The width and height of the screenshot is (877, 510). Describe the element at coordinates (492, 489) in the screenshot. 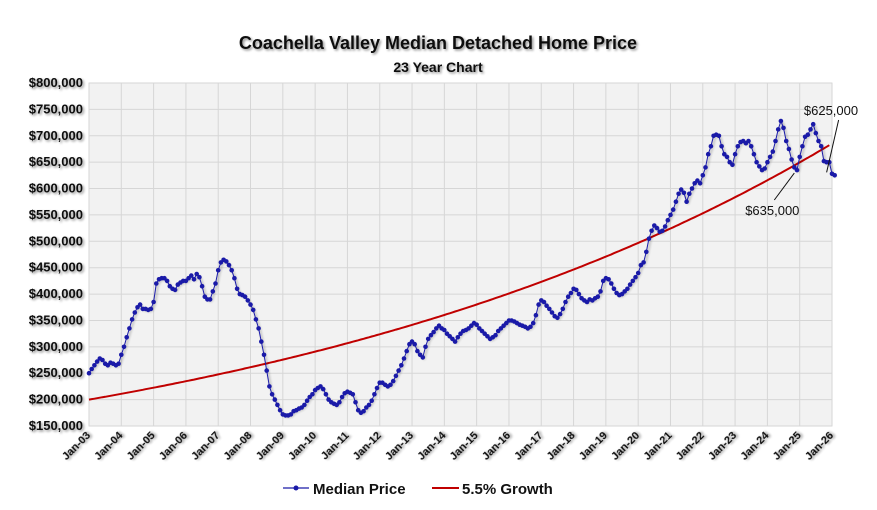

I see `legend-item-growth: 5.5% Growth` at that location.